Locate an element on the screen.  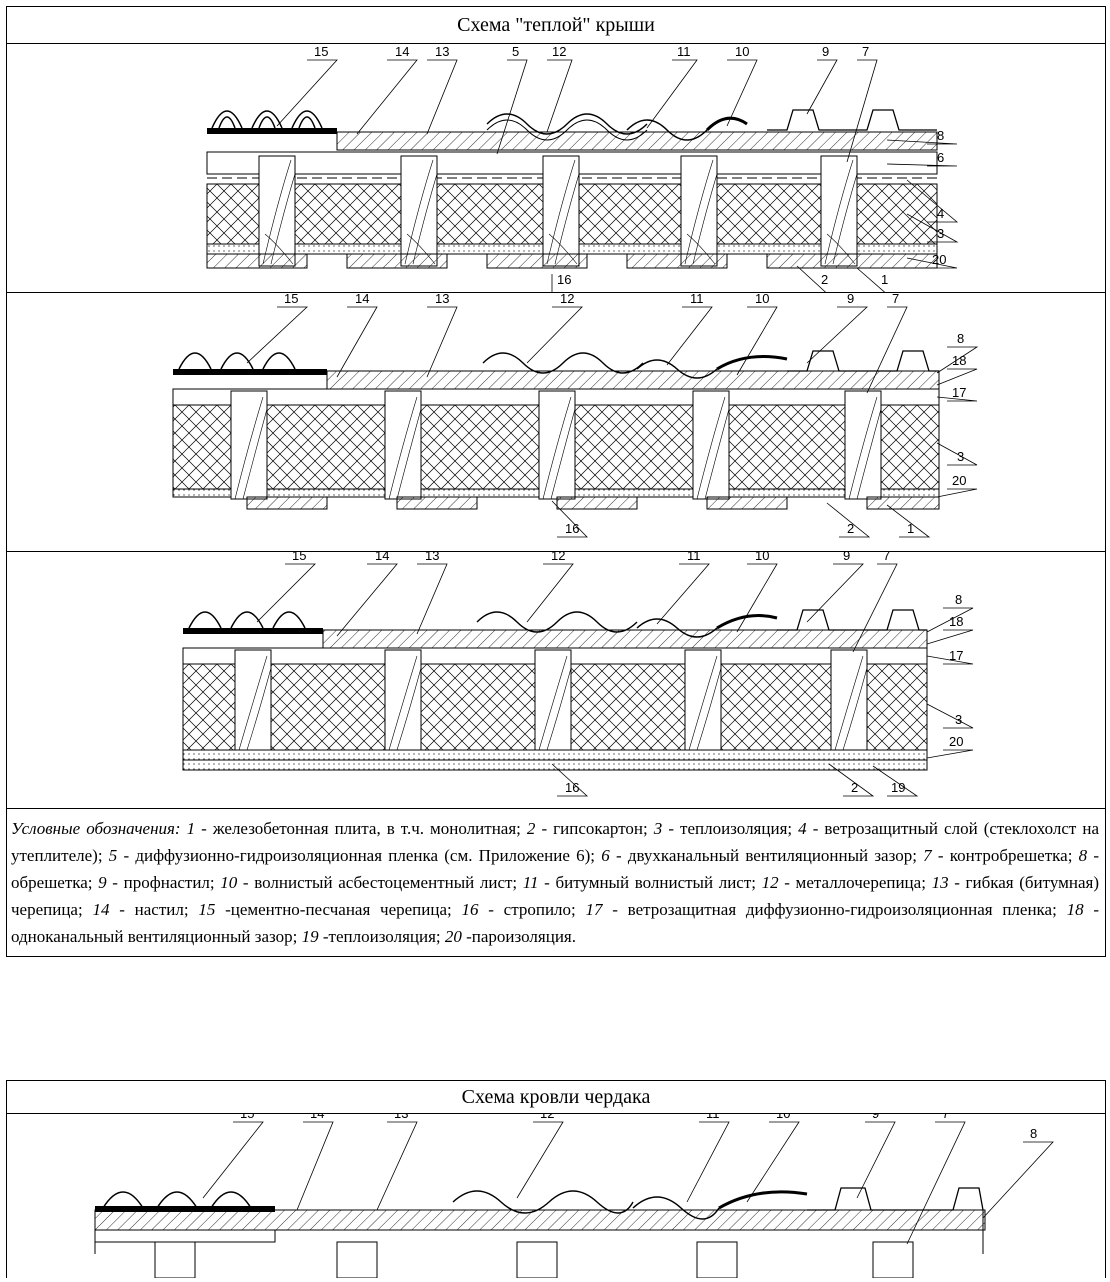
label-6: 6 is located at coordinates (940, 157).